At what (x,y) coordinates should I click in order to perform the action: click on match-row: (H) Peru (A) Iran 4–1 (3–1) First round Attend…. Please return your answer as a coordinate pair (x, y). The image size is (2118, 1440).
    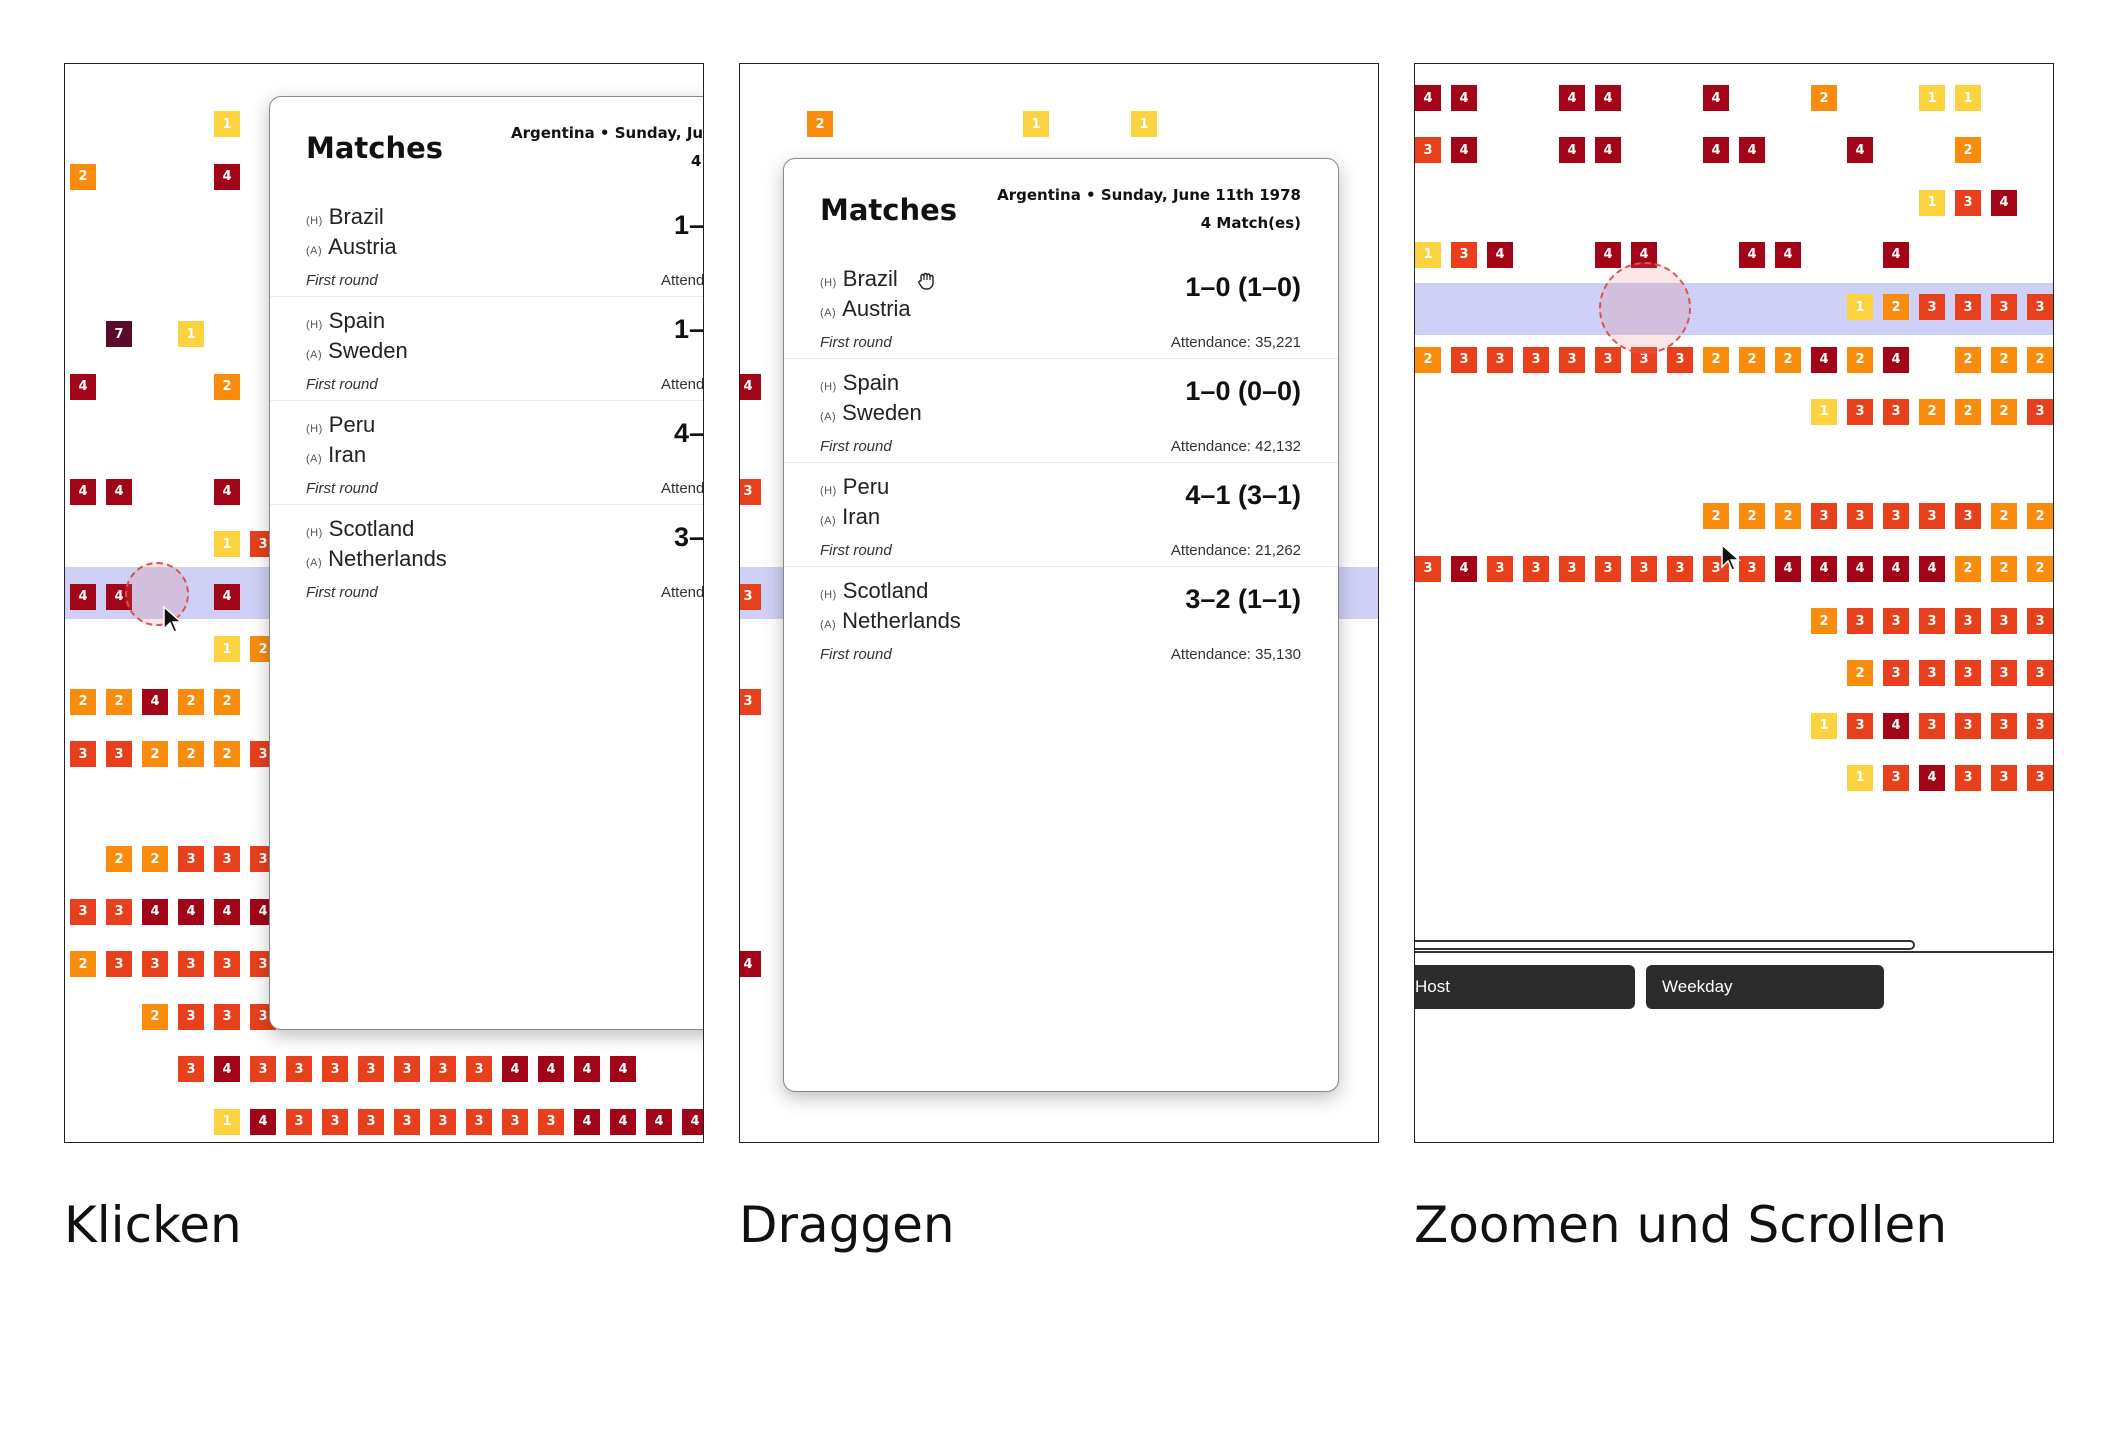
    Looking at the image, I should click on (1061, 514).